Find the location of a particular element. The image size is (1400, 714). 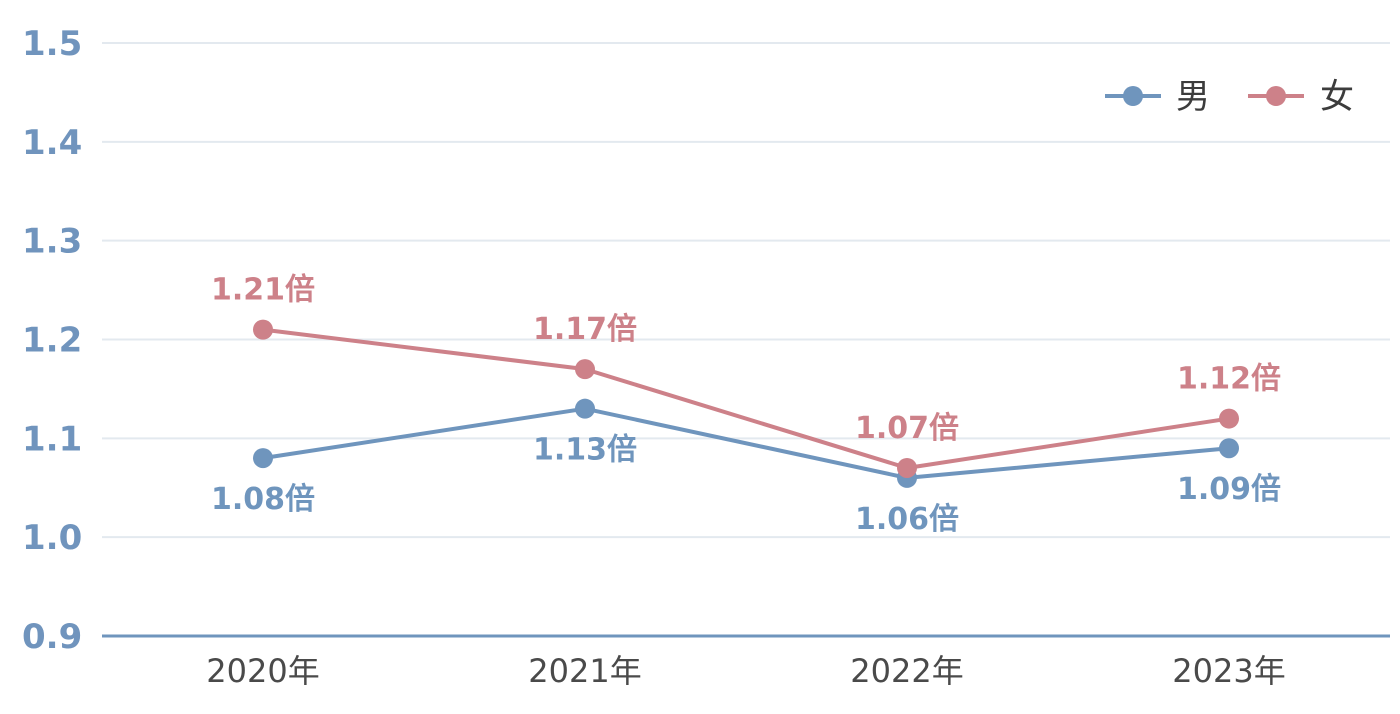

data-label: 1.07倍 is located at coordinates (907, 428).